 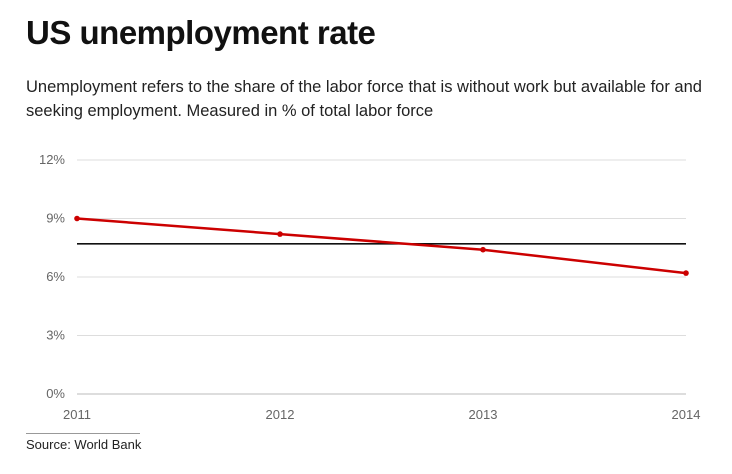 What do you see at coordinates (55, 276) in the screenshot?
I see `y-tick-label: 6%` at bounding box center [55, 276].